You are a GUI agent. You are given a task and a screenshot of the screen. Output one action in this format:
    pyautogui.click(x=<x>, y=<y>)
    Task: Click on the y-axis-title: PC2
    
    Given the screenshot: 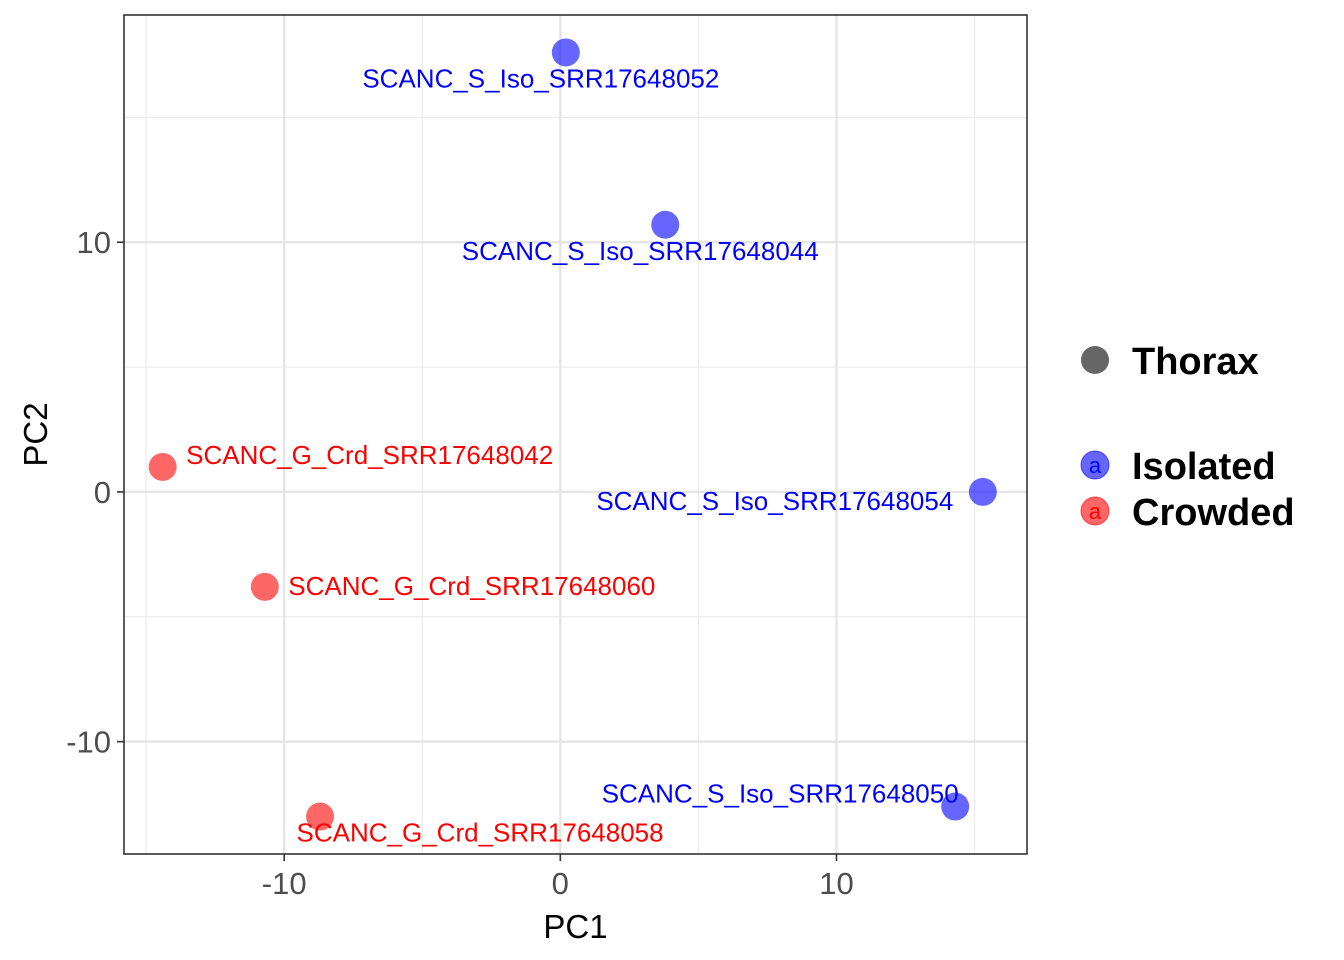 What is the action you would take?
    pyautogui.click(x=35, y=434)
    